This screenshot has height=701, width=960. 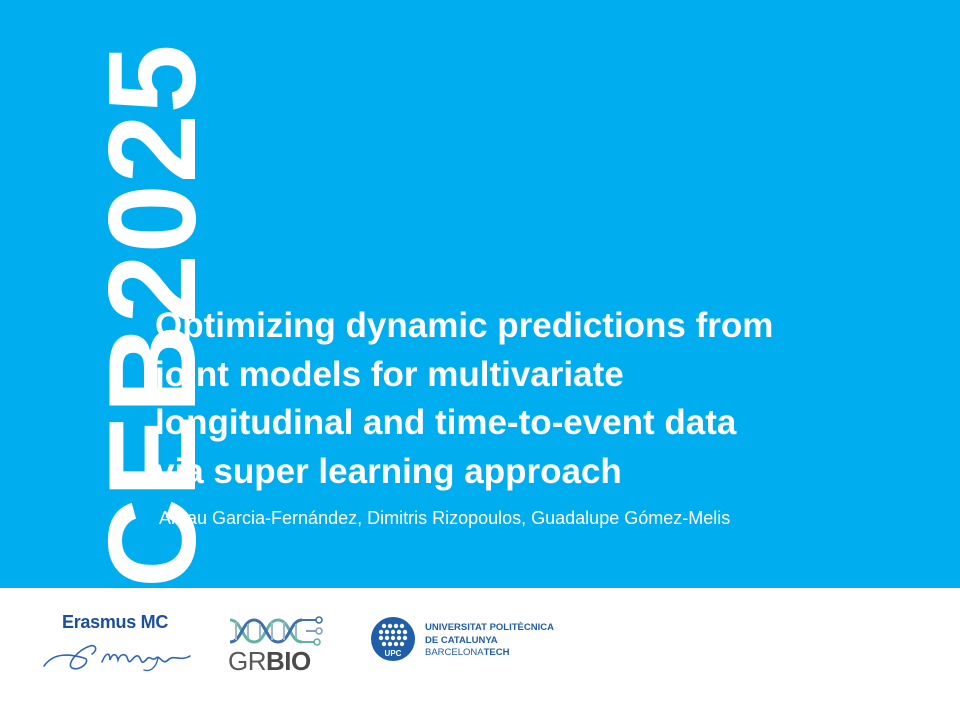 I want to click on upc-seal-text: UPC, so click(x=393, y=653).